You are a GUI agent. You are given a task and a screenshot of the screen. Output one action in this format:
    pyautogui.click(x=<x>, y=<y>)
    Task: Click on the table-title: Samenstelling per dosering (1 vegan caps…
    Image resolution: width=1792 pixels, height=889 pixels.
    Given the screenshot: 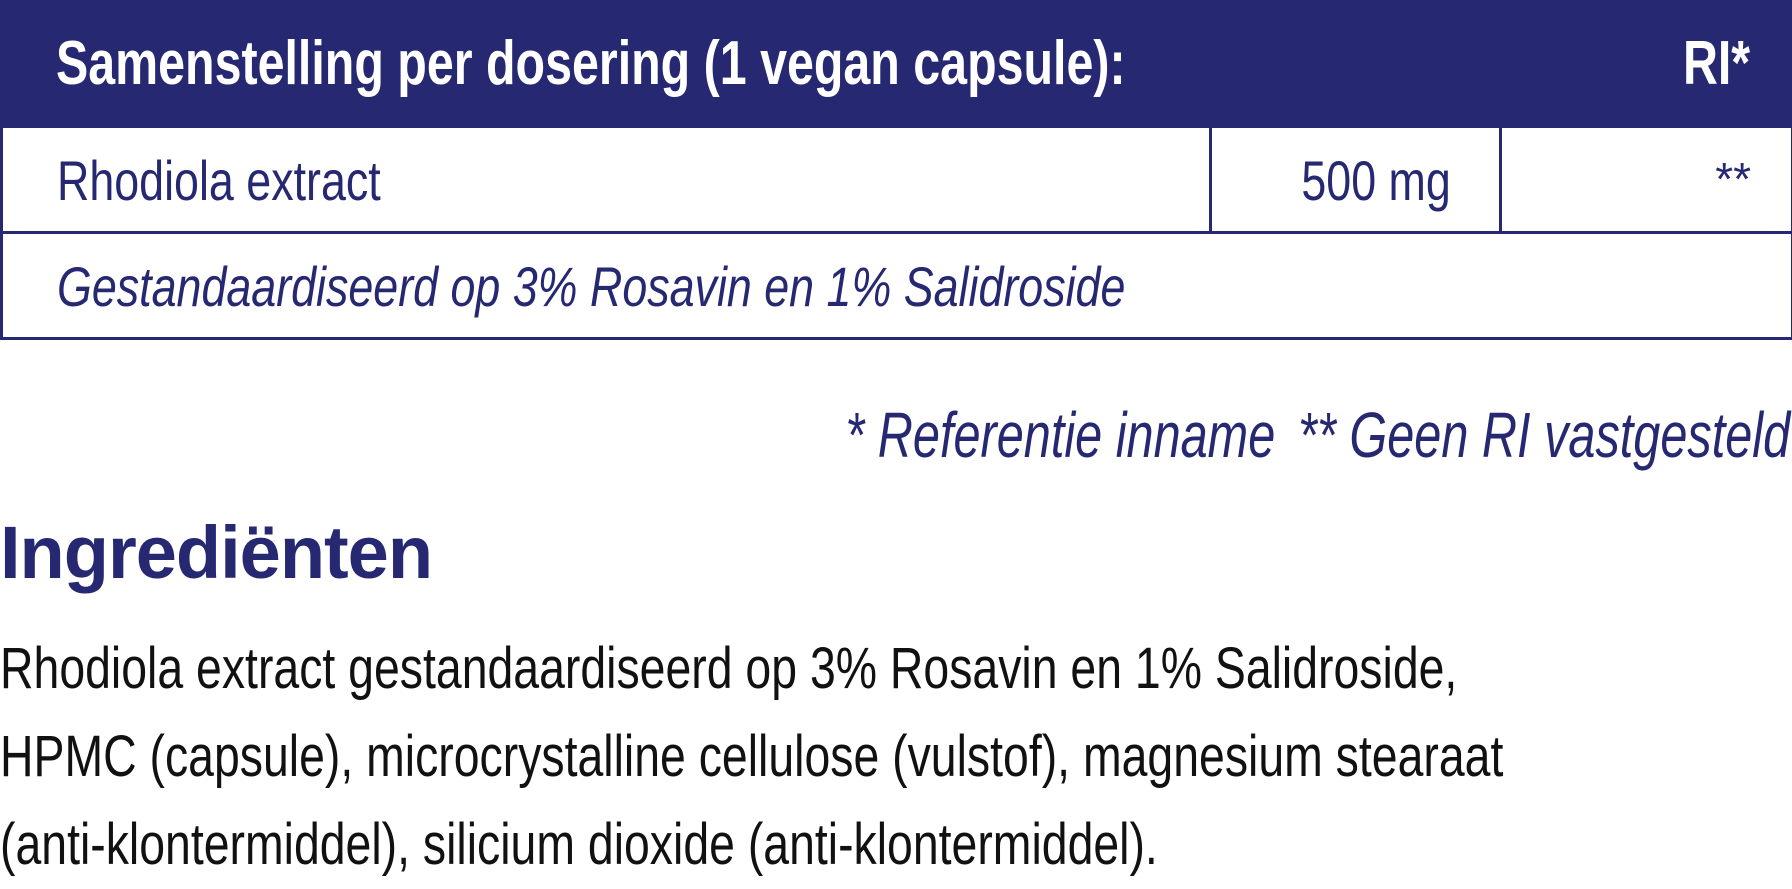 What is the action you would take?
    pyautogui.click(x=591, y=63)
    